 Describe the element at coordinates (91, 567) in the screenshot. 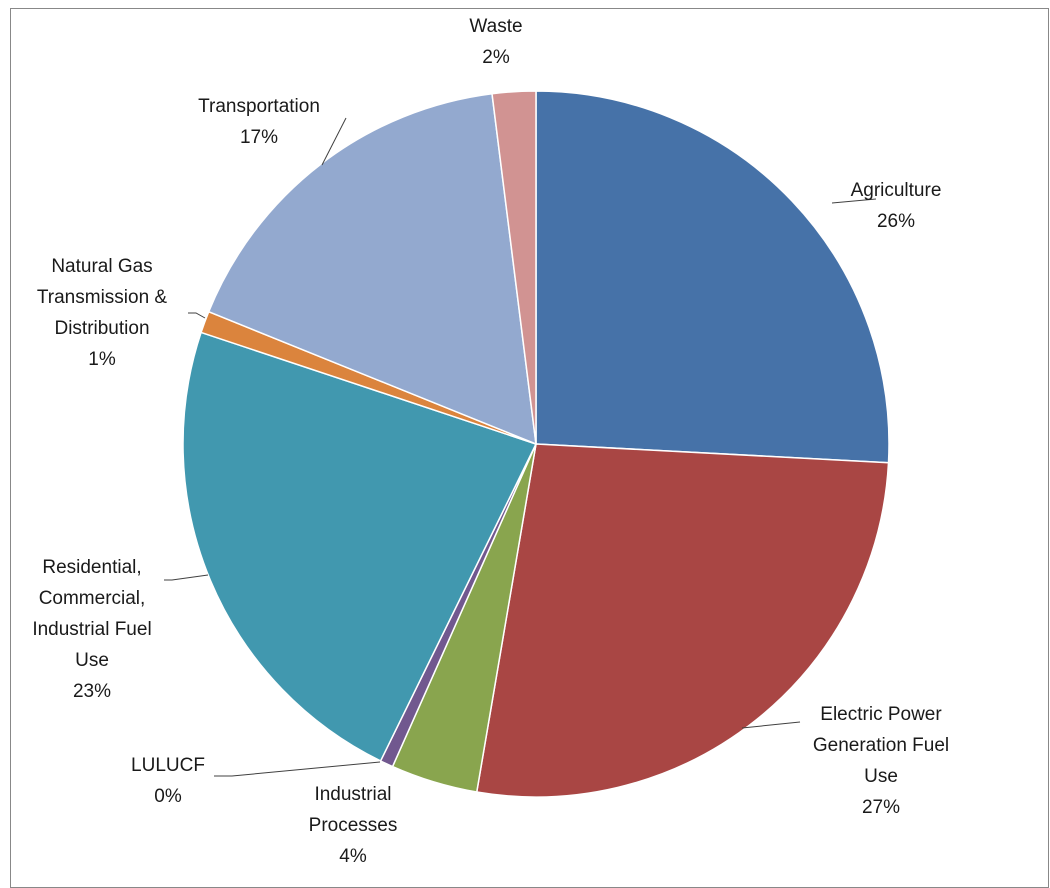

I see `category-label-line: Residential,` at that location.